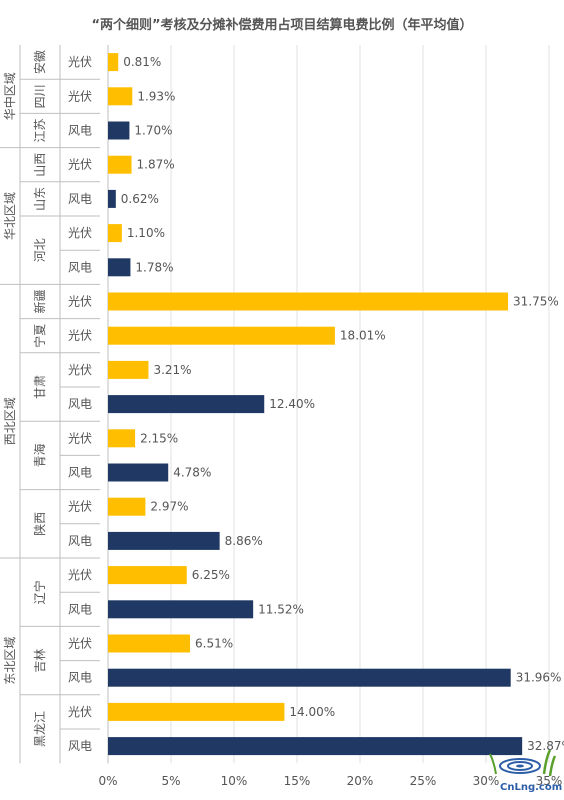 This screenshot has height=800, width=564. Describe the element at coordinates (192, 473) in the screenshot. I see `bar-value-label: 4.78%` at that location.